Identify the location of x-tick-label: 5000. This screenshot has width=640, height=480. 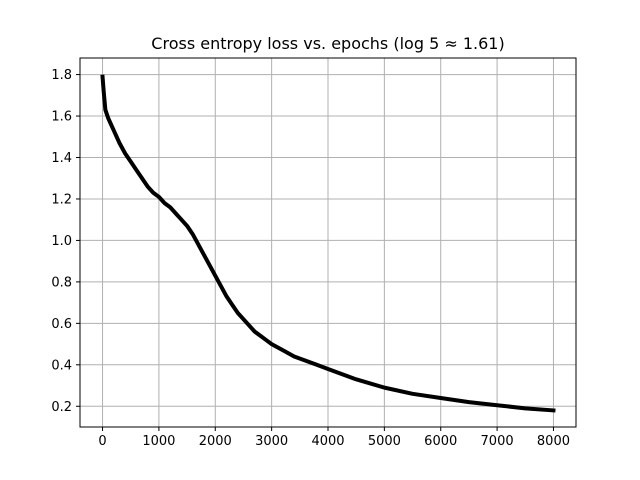
(384, 441).